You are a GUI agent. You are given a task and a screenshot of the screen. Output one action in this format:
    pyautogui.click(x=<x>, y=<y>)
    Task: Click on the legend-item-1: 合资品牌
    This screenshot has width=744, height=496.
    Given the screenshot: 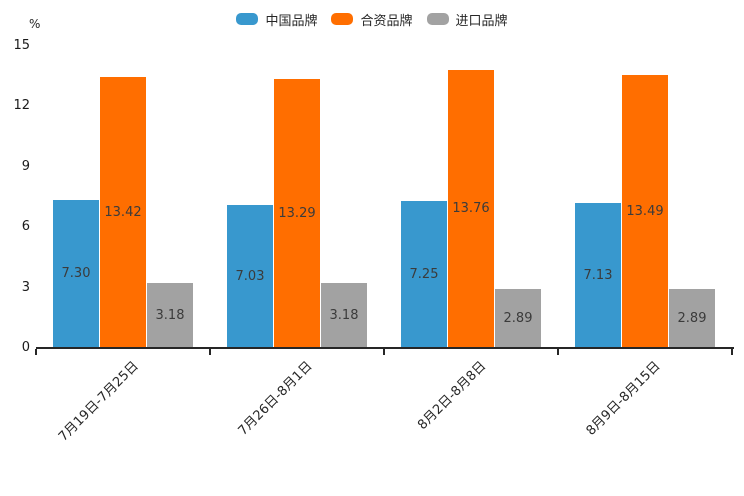 What is the action you would take?
    pyautogui.click(x=372, y=19)
    